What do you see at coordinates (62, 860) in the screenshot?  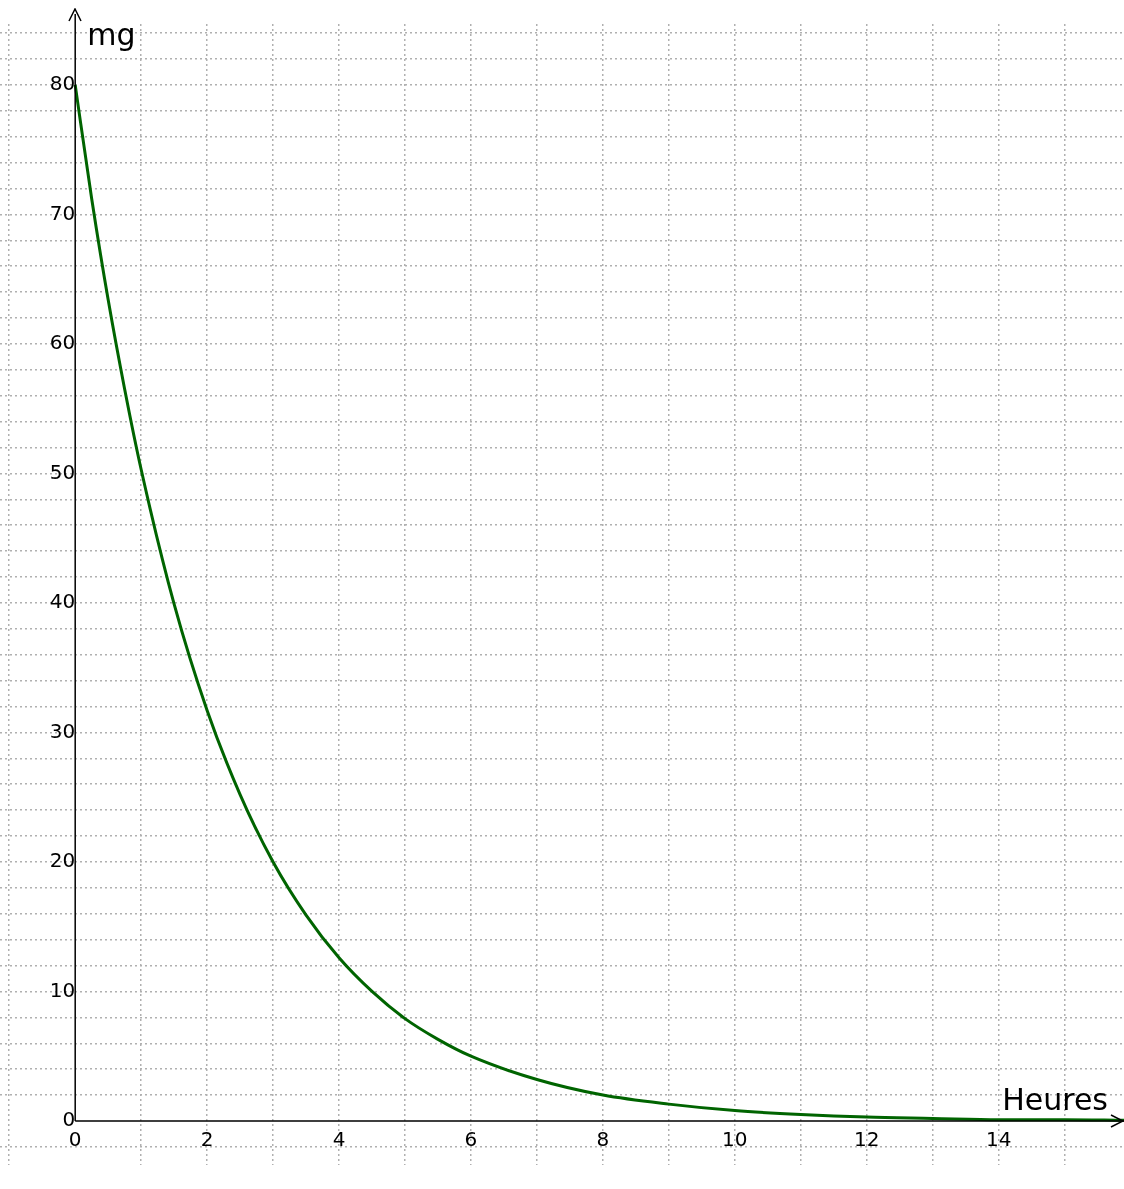 I see `y-tick-label: 20` at bounding box center [62, 860].